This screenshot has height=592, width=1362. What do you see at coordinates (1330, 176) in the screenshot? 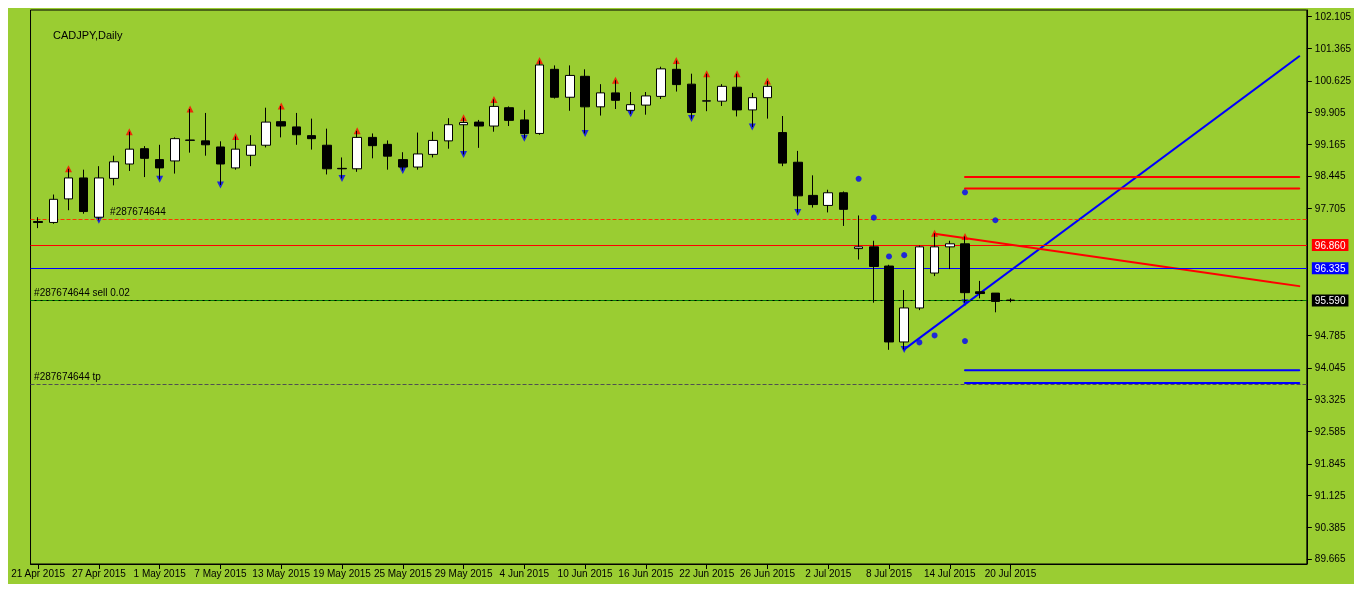
I see `y-tick-label: 98.445` at bounding box center [1330, 176].